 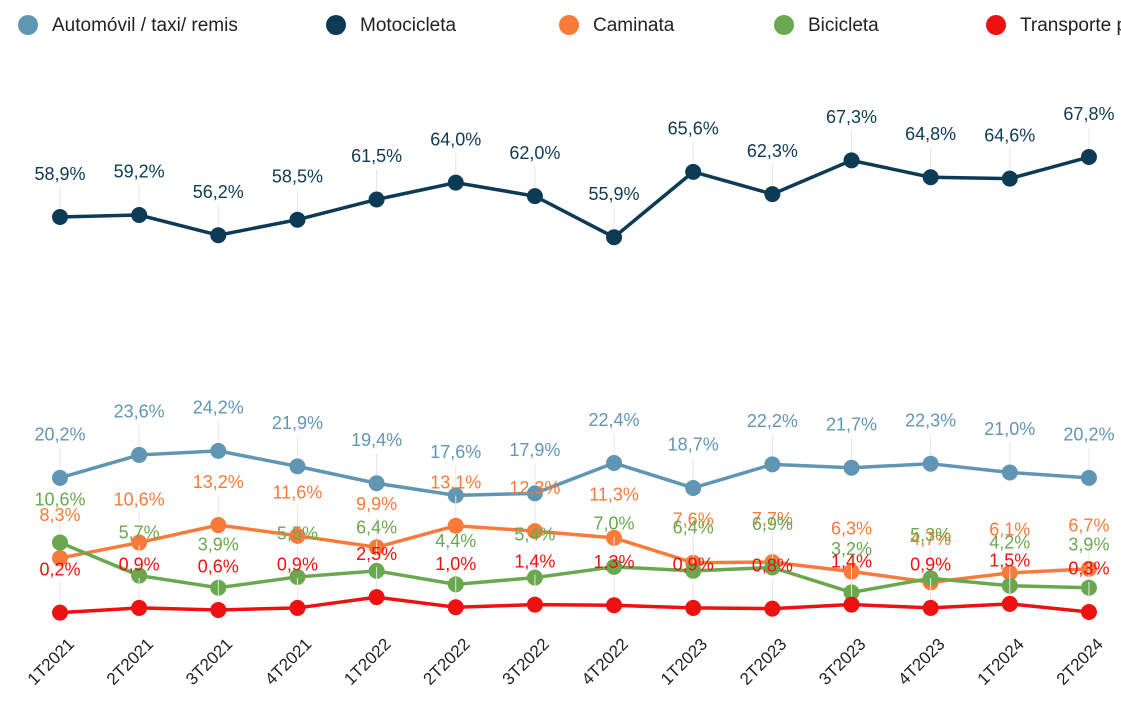 What do you see at coordinates (455, 482) in the screenshot?
I see `data-label: 13,1%` at bounding box center [455, 482].